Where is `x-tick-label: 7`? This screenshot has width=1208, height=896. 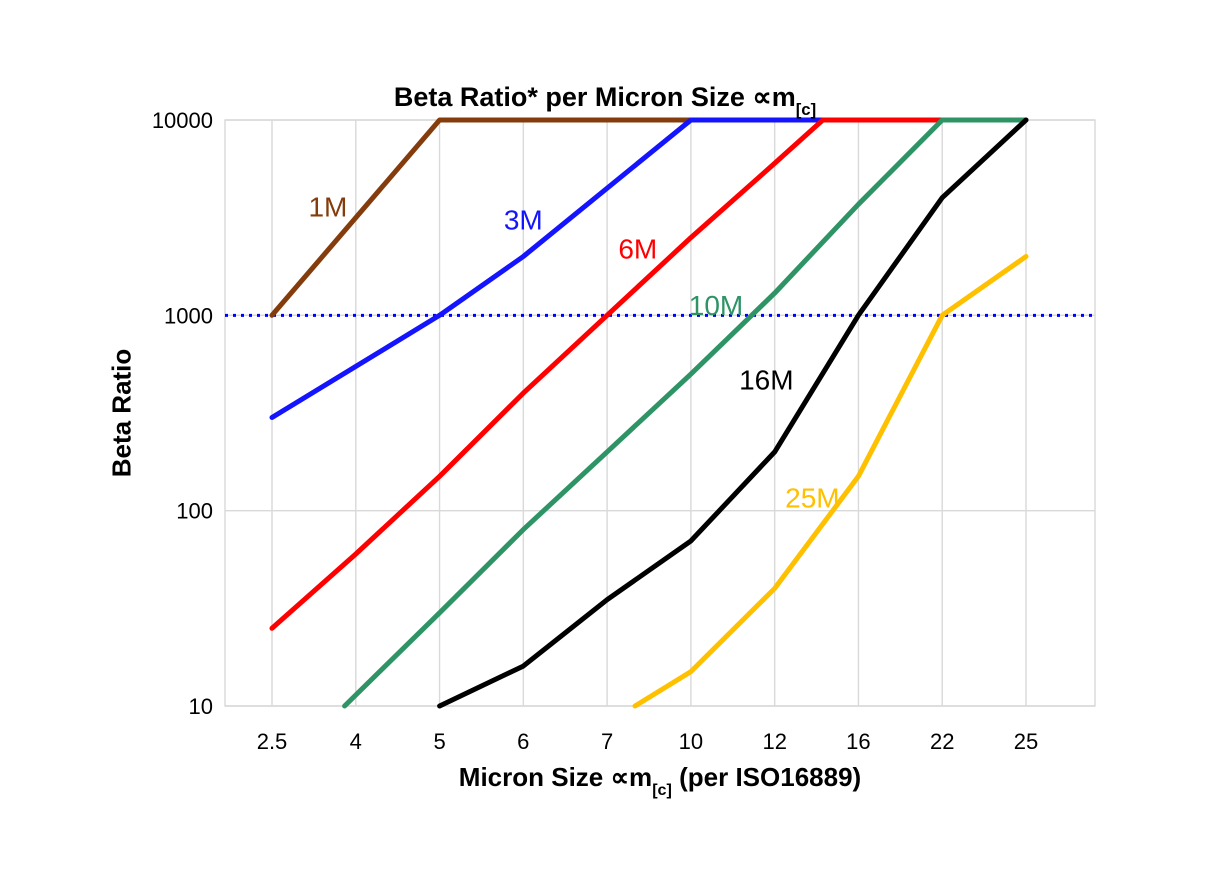 x-tick-label: 7 is located at coordinates (607, 741).